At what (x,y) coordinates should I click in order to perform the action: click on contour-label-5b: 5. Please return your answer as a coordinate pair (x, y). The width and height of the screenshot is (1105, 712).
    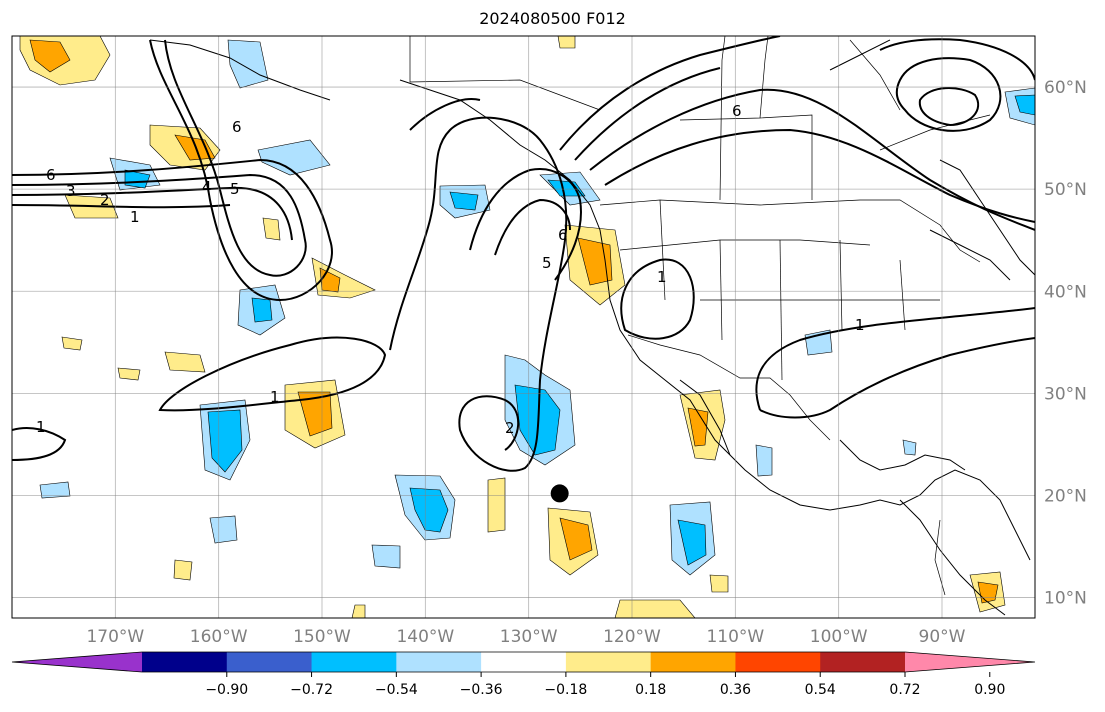
    Looking at the image, I should click on (547, 263).